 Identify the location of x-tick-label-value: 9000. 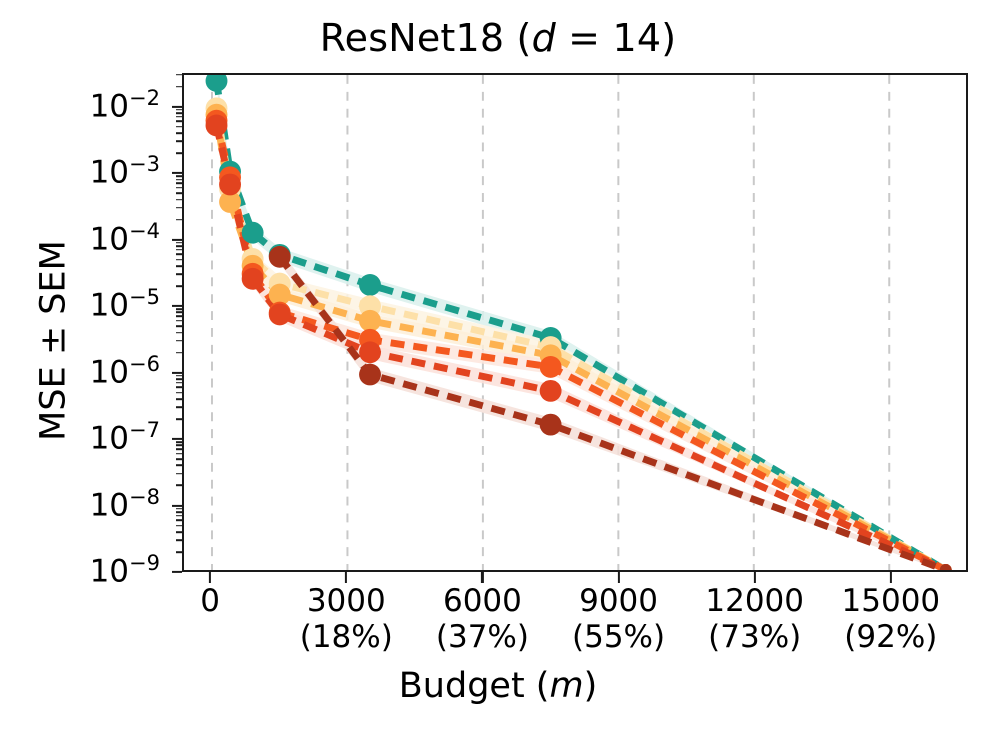
(619, 601).